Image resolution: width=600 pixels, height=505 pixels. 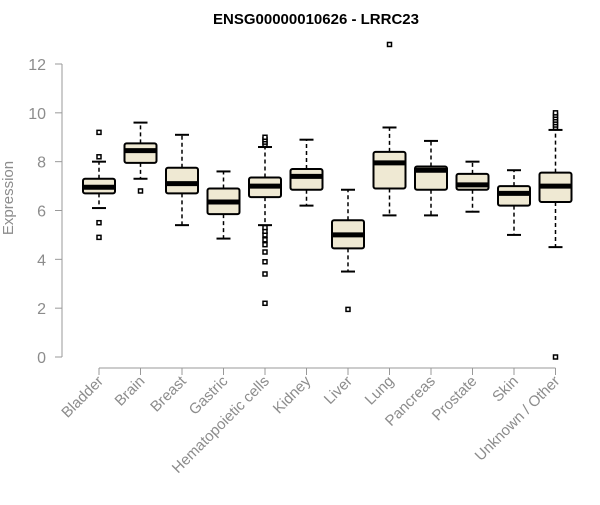 I want to click on x-tick-label: Liver, so click(x=338, y=390).